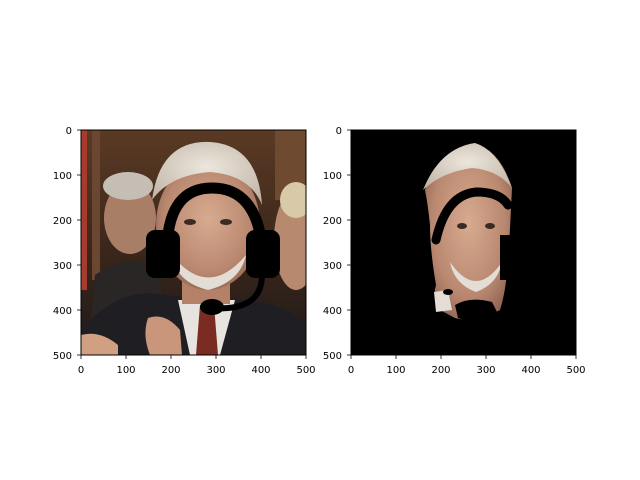  What do you see at coordinates (260, 370) in the screenshot?
I see `left-x-tick-label: 400` at bounding box center [260, 370].